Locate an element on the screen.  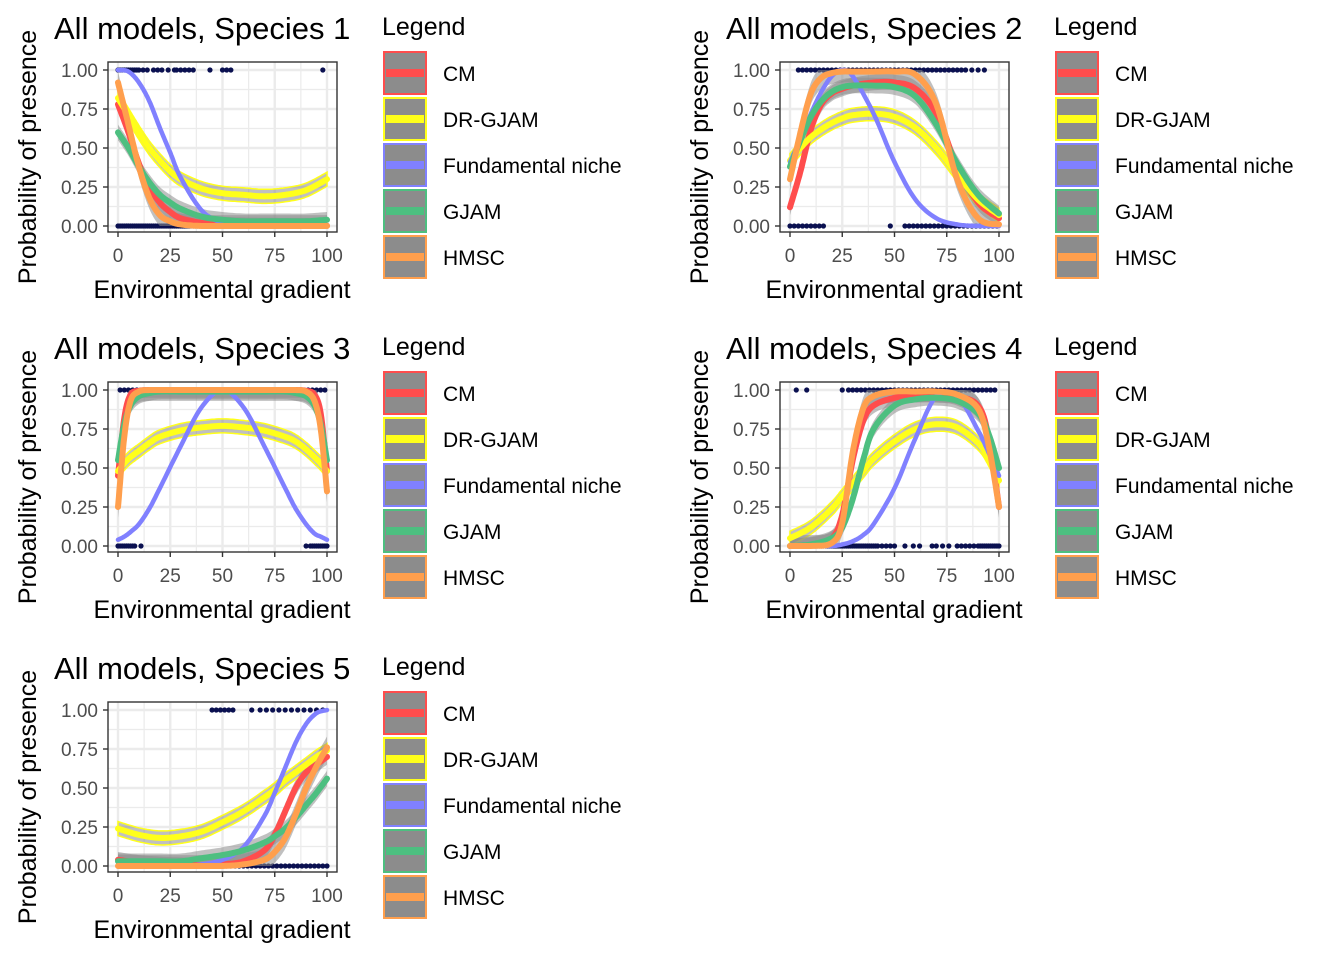
chart-title: All models, Species 1 is located at coordinates (202, 28).